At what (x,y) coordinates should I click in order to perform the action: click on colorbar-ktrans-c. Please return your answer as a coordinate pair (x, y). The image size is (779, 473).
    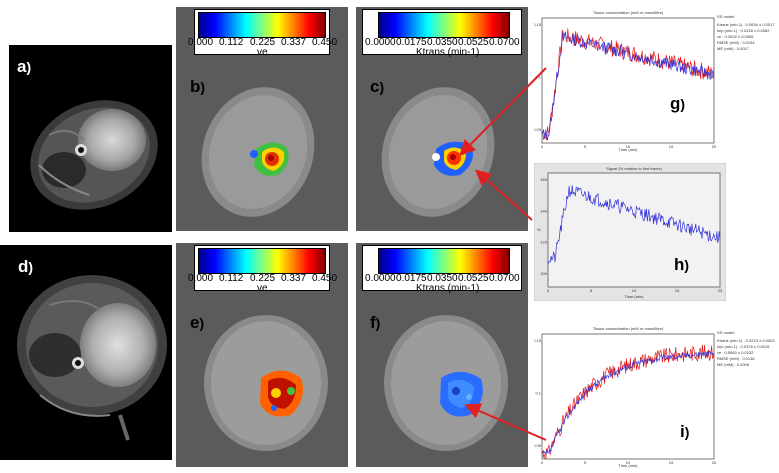
    Looking at the image, I should click on (444, 25).